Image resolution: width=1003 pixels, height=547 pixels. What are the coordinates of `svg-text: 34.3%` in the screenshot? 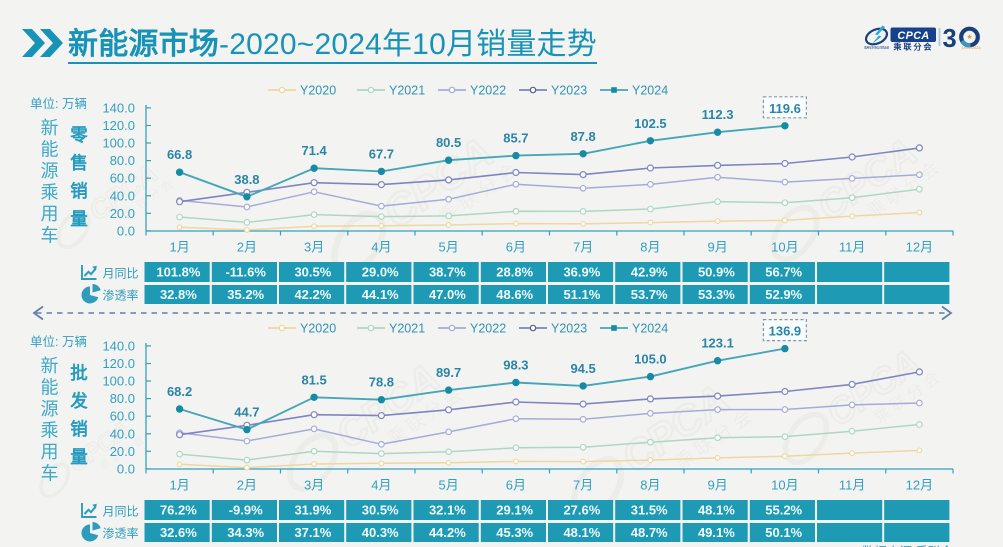 It's located at (245, 532).